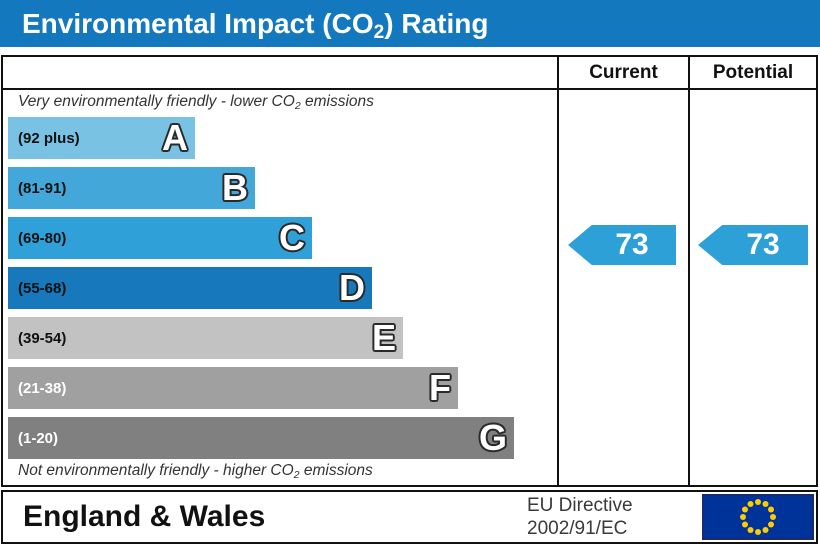 The width and height of the screenshot is (820, 547). Describe the element at coordinates (623, 72) in the screenshot. I see `column-header-current: Current` at that location.